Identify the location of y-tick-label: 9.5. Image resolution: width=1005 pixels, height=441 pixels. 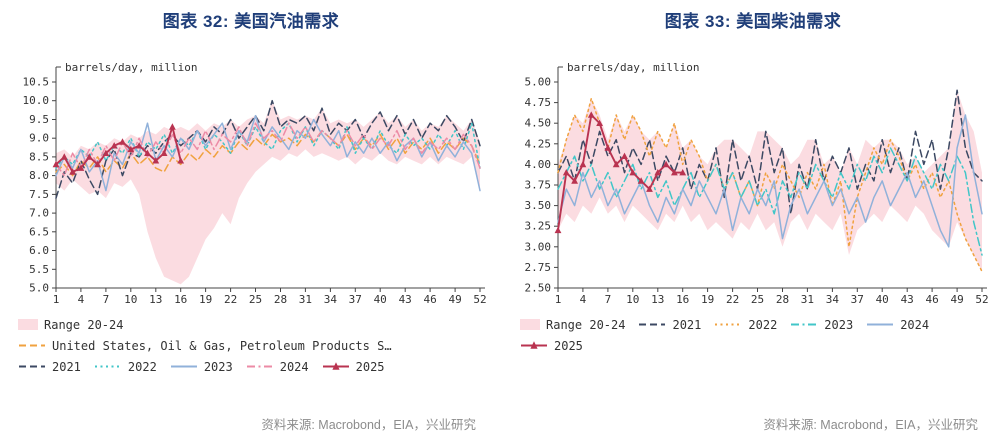
(39, 119).